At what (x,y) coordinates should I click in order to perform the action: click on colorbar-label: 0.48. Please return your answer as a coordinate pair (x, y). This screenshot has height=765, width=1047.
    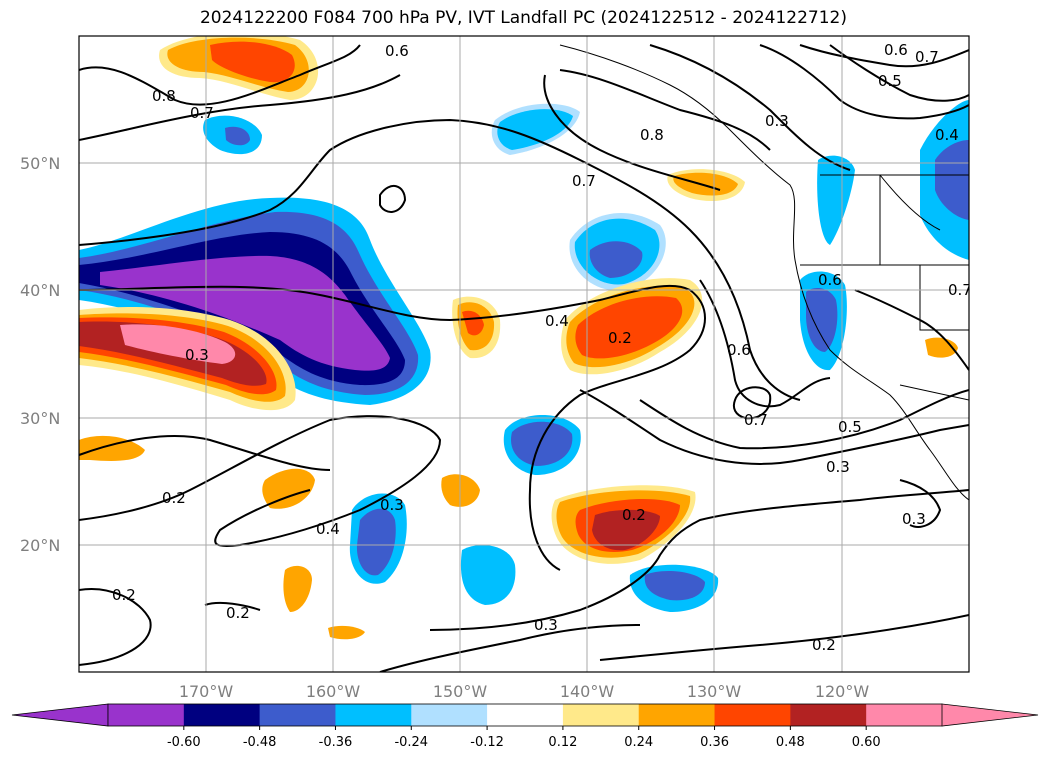
    Looking at the image, I should click on (790, 742).